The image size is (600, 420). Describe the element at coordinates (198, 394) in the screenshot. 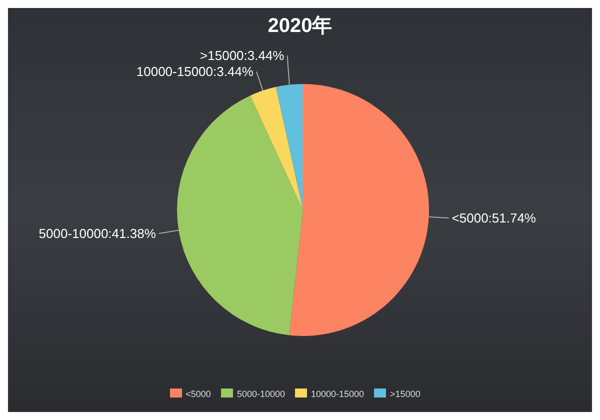

I see `legend-label: <5000` at that location.